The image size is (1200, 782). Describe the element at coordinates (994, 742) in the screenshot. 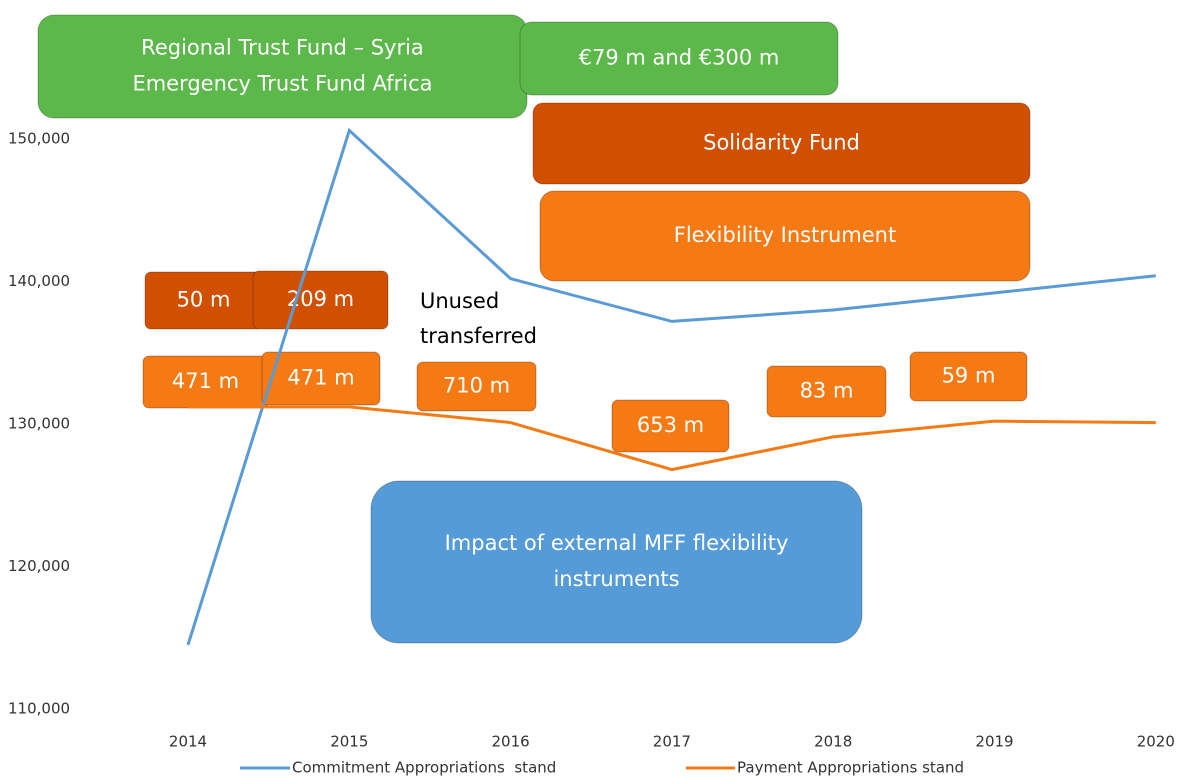

I see `x-tick-label: 2019` at that location.